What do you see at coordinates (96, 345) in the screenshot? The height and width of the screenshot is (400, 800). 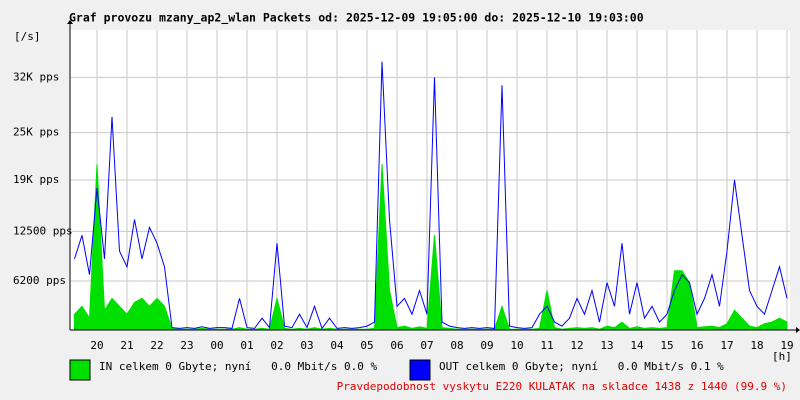 I see `x-tick-label: 20` at bounding box center [96, 345].